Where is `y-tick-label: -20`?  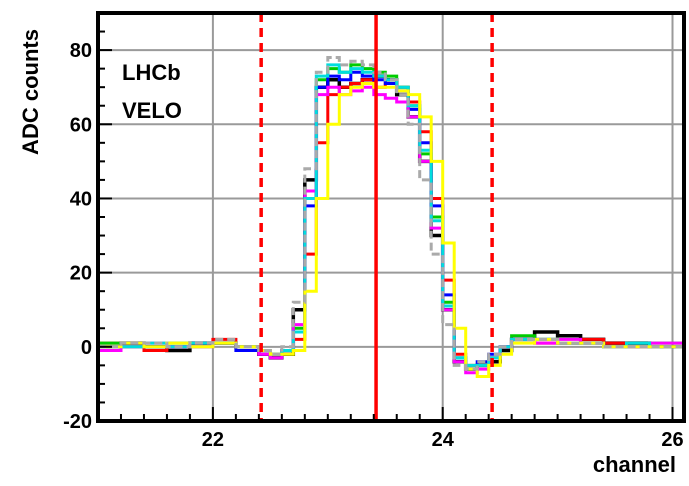 y-tick-label: -20 is located at coordinates (77, 422).